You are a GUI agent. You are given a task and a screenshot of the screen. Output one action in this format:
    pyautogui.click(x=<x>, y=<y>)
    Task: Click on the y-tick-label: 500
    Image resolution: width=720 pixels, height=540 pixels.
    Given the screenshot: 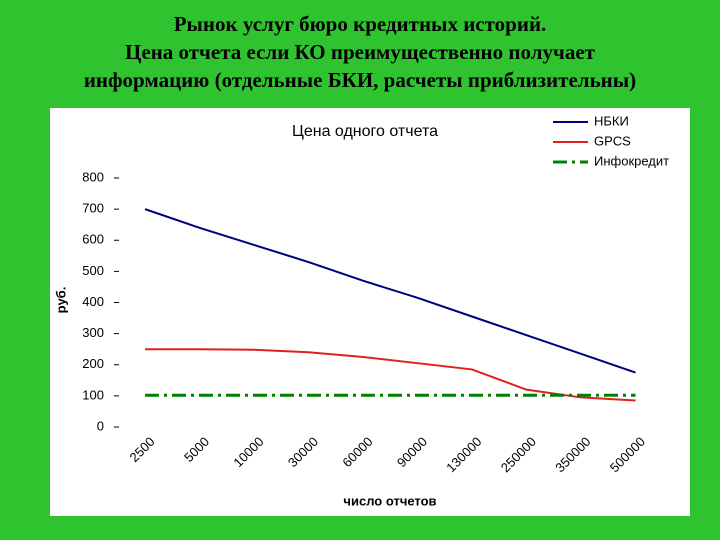 What is the action you would take?
    pyautogui.click(x=93, y=270)
    